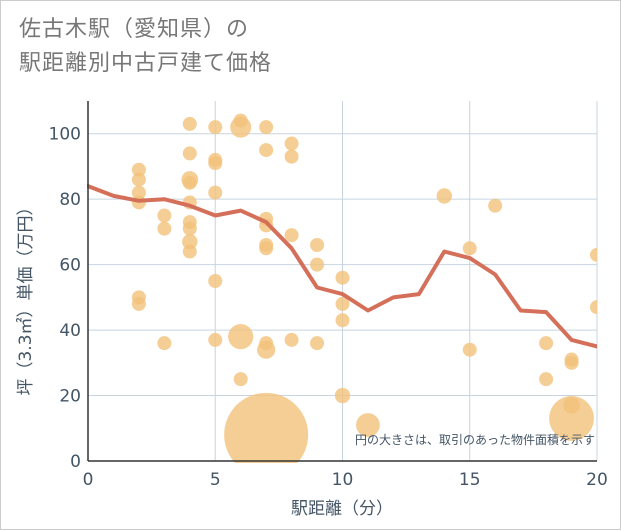 Image resolution: width=621 pixels, height=530 pixels. Describe the element at coordinates (134, 29) in the screenshot. I see `chart-title-line-1: 佐古木駅（愛知県）の` at that location.